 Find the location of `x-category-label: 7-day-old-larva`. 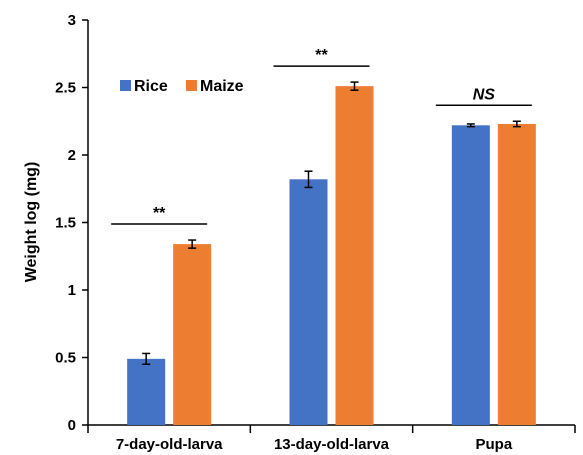

x-category-label: 7-day-old-larva is located at coordinates (169, 444).